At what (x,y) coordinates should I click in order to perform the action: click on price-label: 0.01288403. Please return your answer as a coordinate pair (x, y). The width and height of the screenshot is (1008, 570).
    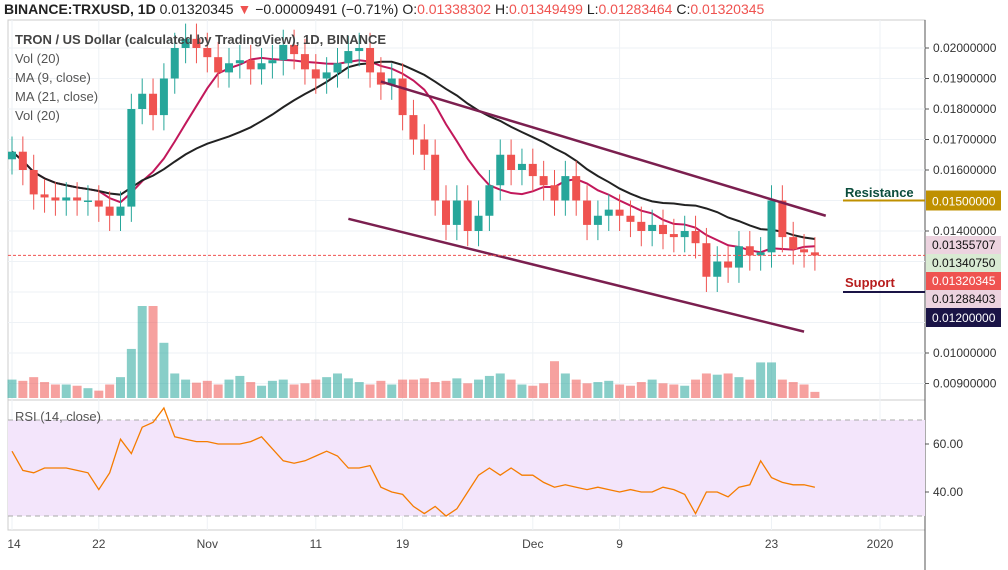
    Looking at the image, I should click on (964, 299).